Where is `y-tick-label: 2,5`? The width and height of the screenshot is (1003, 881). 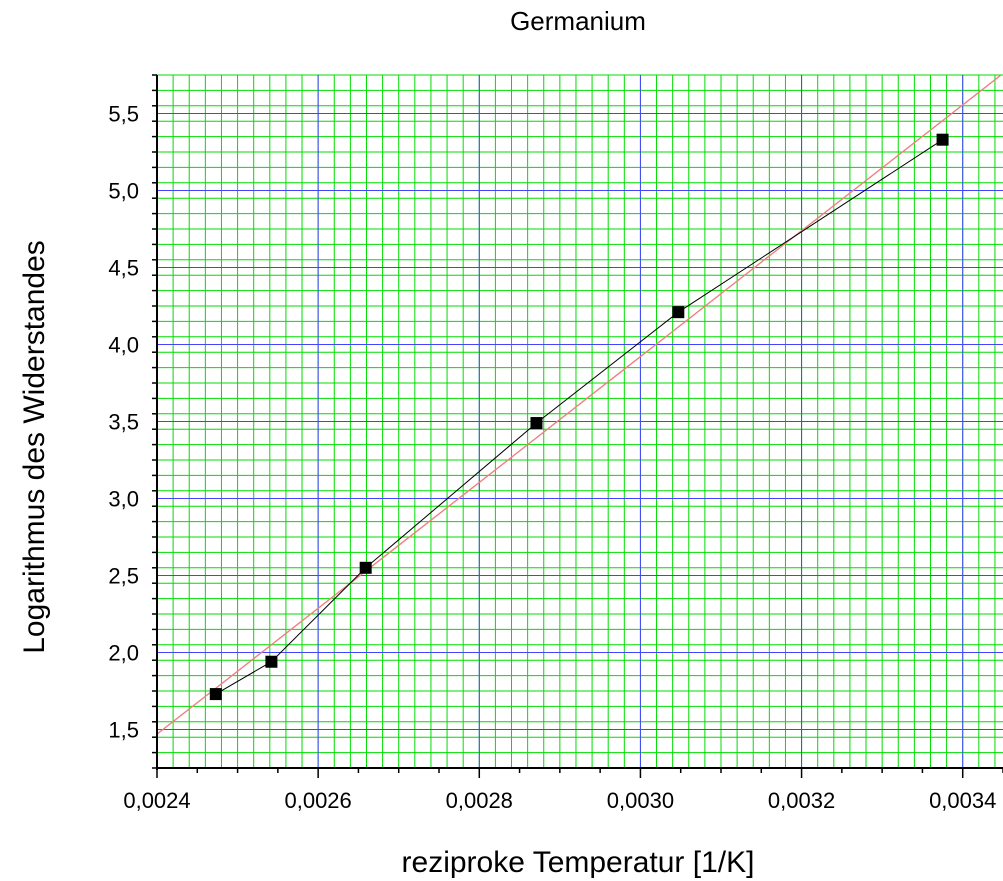
y-tick-label: 2,5 is located at coordinates (123, 576).